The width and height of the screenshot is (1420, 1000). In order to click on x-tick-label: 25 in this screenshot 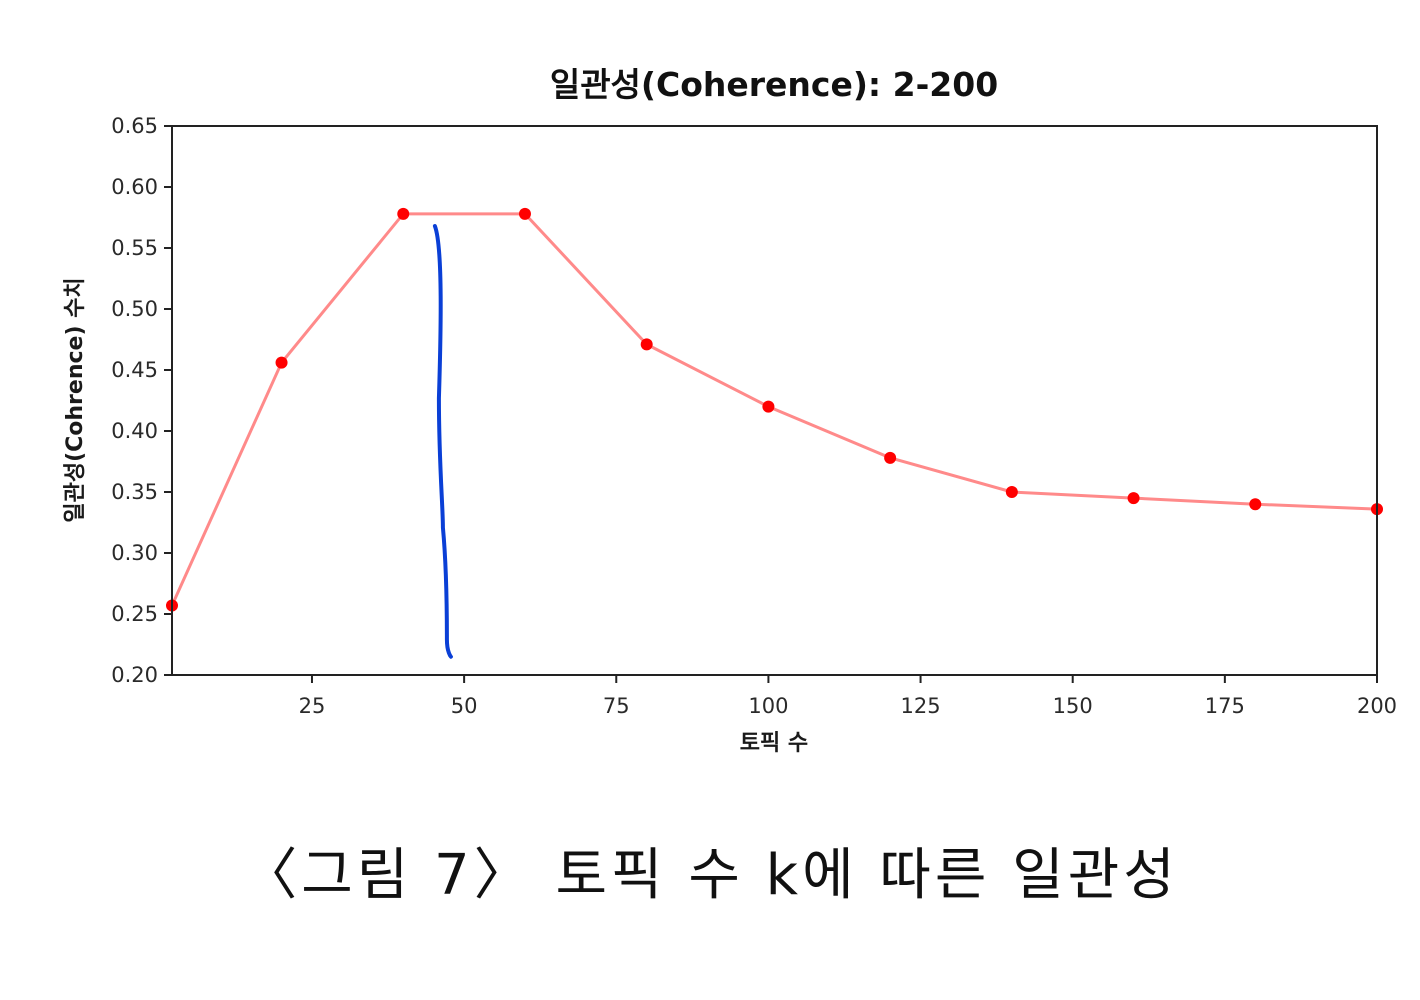, I will do `click(312, 706)`.